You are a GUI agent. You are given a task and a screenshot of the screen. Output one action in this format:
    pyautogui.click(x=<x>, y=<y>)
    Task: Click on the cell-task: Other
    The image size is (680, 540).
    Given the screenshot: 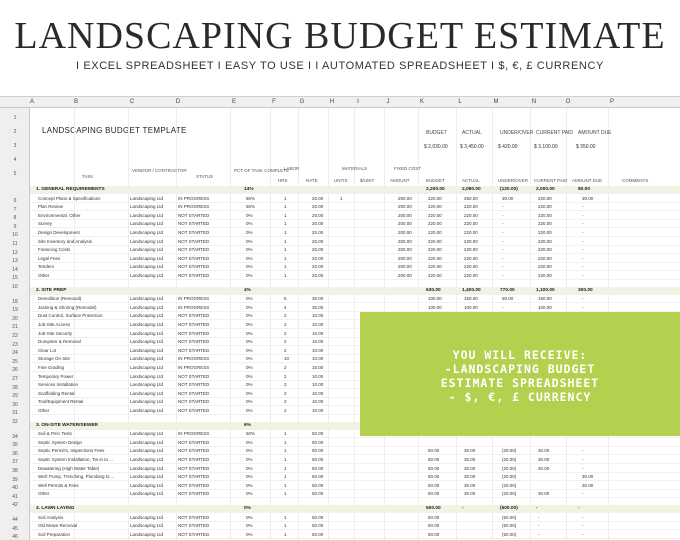 What is the action you would take?
    pyautogui.click(x=44, y=494)
    